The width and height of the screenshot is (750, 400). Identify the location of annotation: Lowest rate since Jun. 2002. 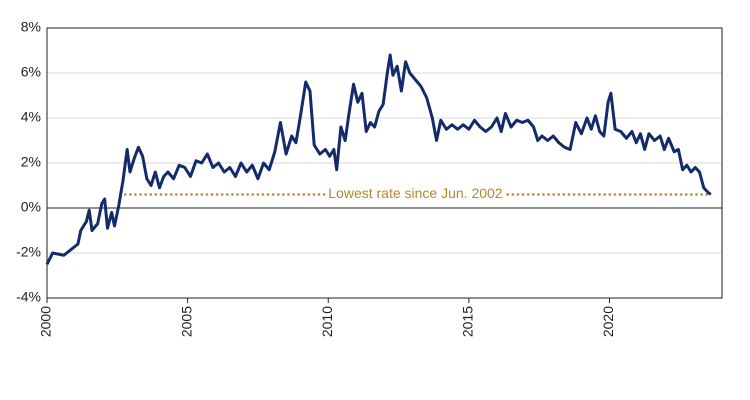
(415, 193).